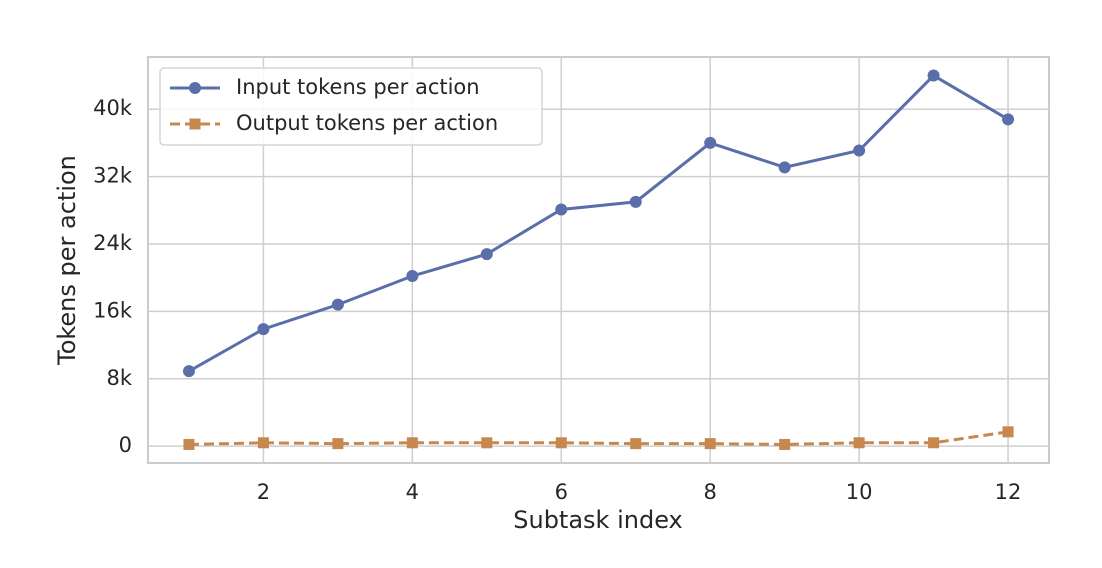 The image size is (1102, 568). I want to click on x-tick-label: 6, so click(561, 492).